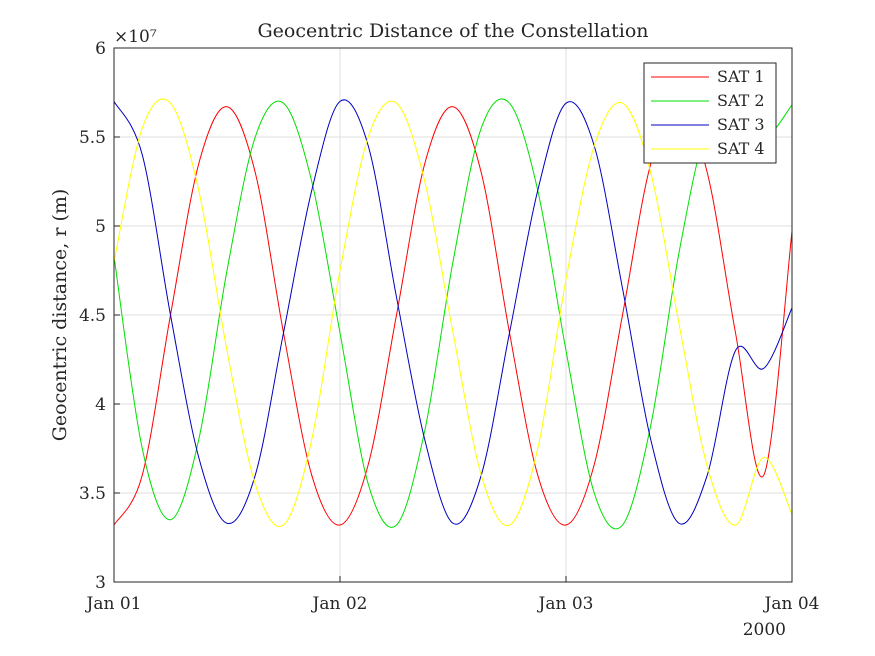  I want to click on x-tick-label: Jan 04, so click(791, 604).